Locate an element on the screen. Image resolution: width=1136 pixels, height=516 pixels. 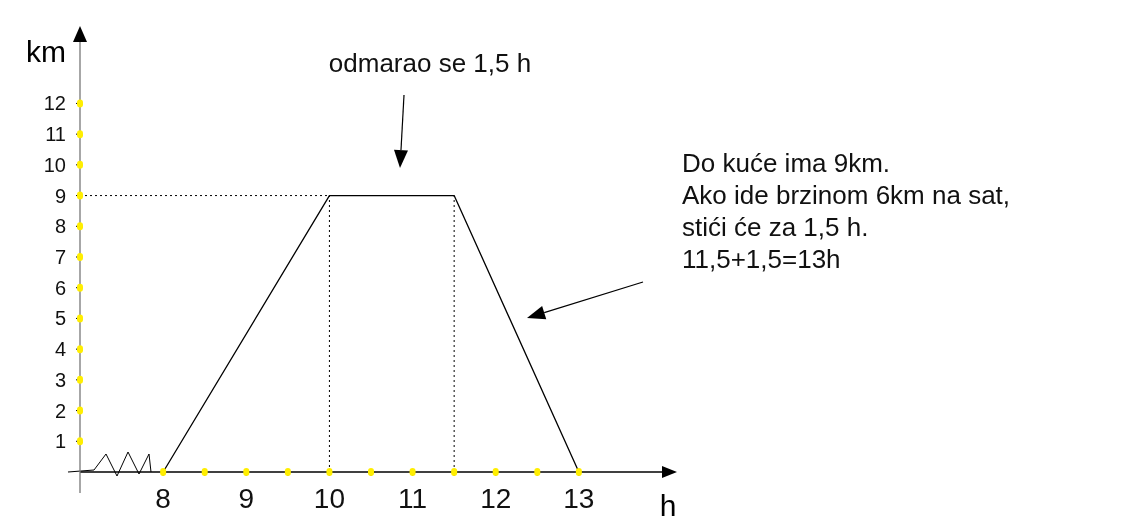
x-tick-label: 13 is located at coordinates (579, 498).